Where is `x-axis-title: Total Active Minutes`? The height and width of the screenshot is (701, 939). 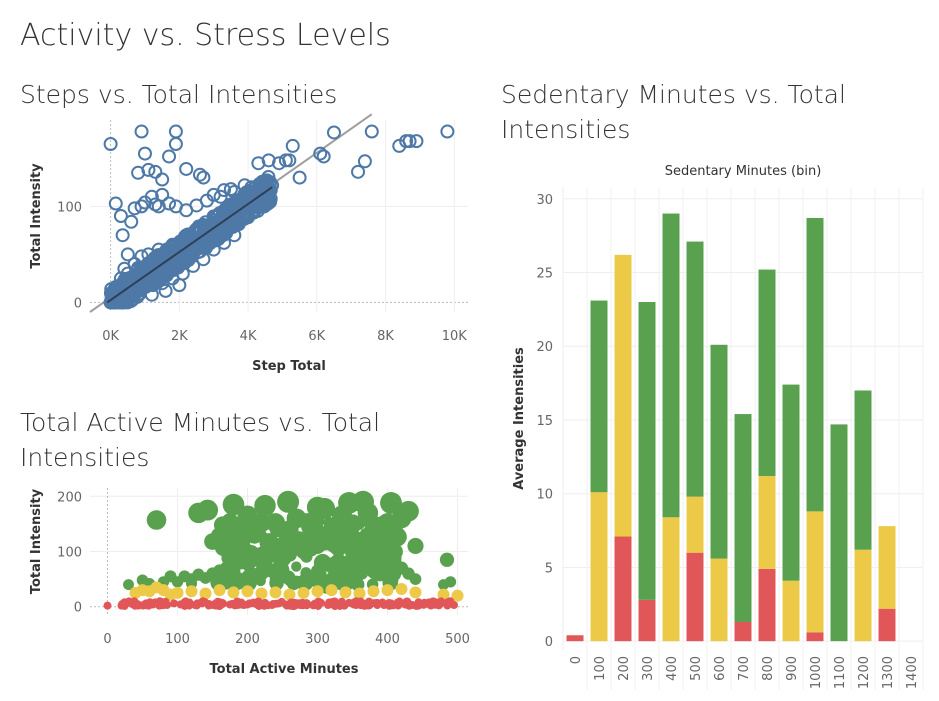
x-axis-title: Total Active Minutes is located at coordinates (284, 669).